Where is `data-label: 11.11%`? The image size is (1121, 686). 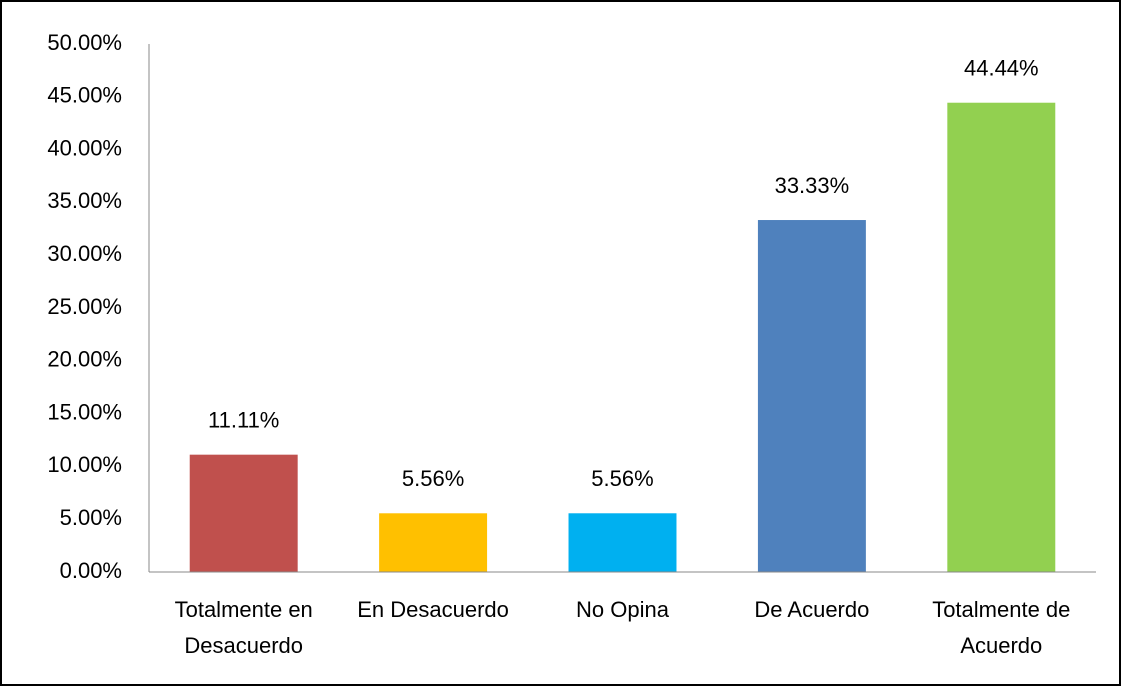
data-label: 11.11% is located at coordinates (243, 419).